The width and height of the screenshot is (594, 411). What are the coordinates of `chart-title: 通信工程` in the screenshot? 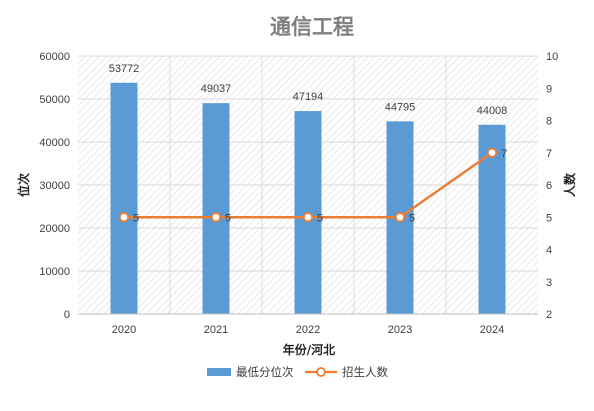 It's located at (312, 27).